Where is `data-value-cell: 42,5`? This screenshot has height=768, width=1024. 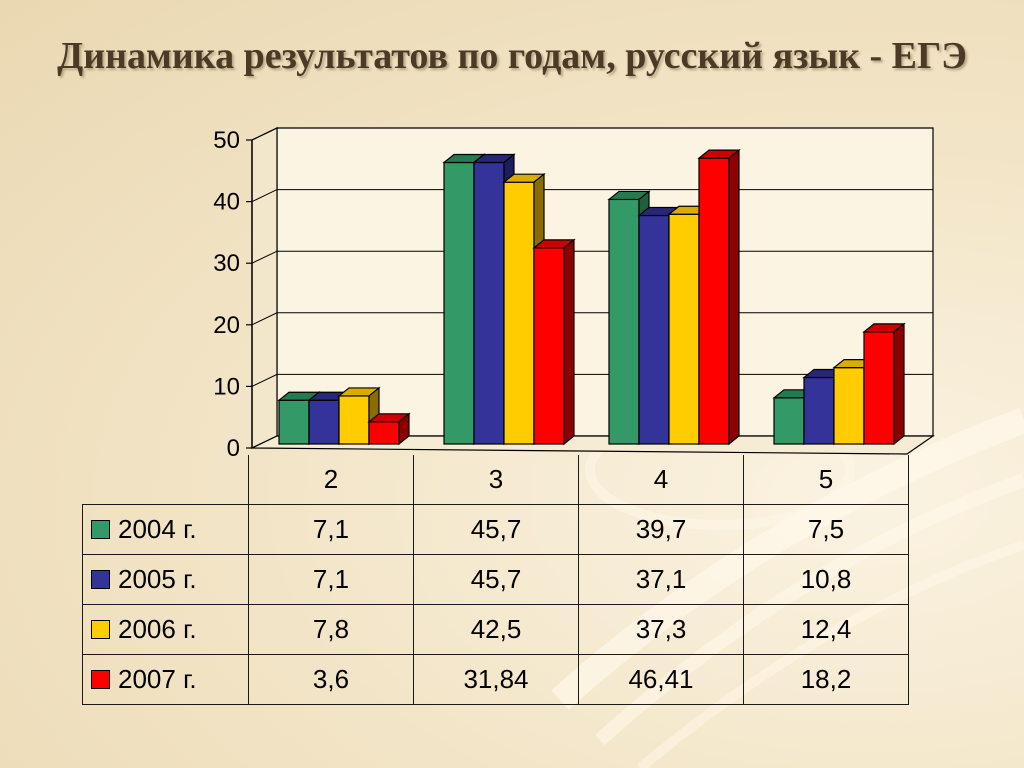
data-value-cell: 42,5 is located at coordinates (496, 629).